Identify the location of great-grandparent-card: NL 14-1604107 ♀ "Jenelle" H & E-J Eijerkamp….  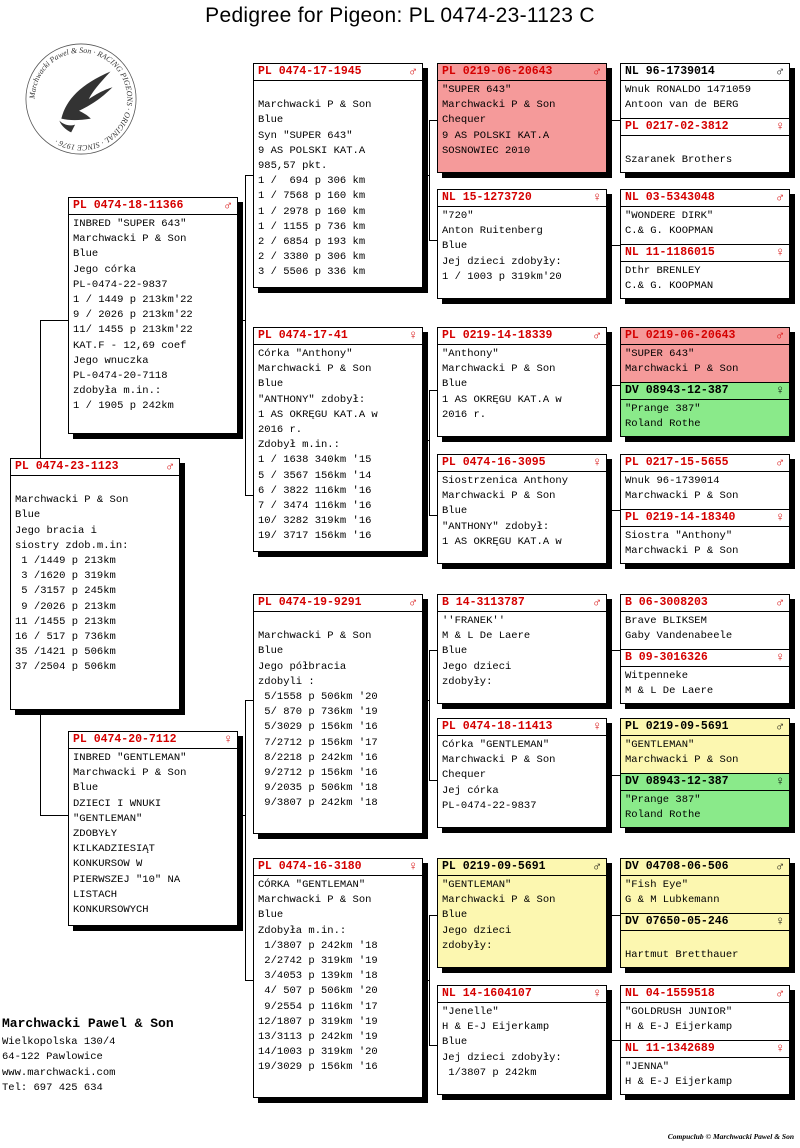
(522, 1040).